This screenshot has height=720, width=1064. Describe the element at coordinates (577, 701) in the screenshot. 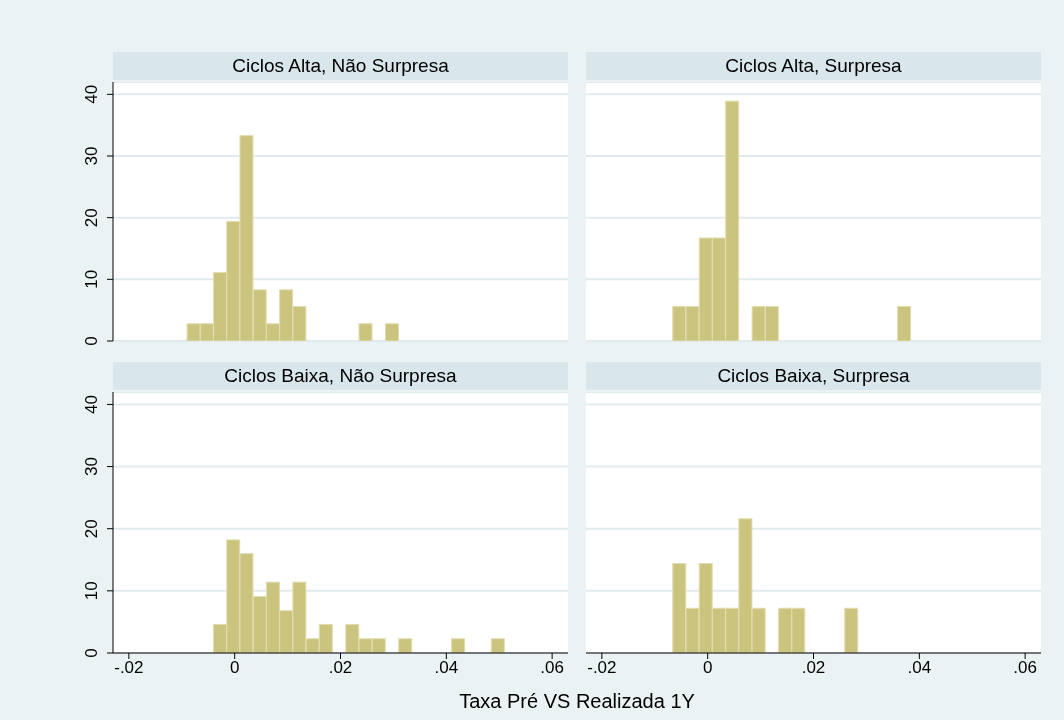

I see `x-axis-title: Taxa Pré VS Realizada 1Y` at that location.